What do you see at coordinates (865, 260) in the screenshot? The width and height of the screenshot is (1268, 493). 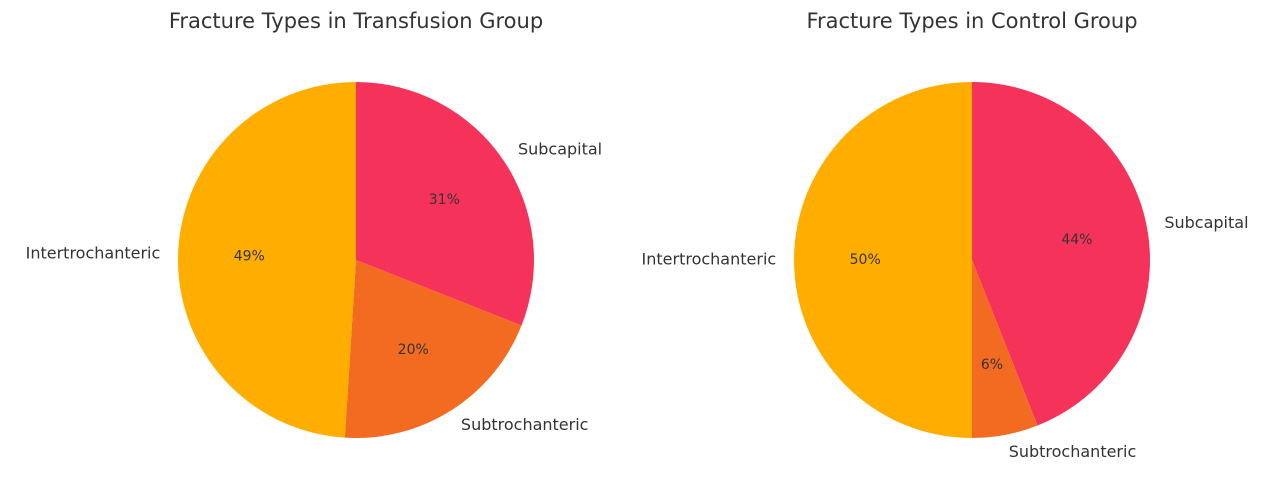 I see `percent-label: 50%` at bounding box center [865, 260].